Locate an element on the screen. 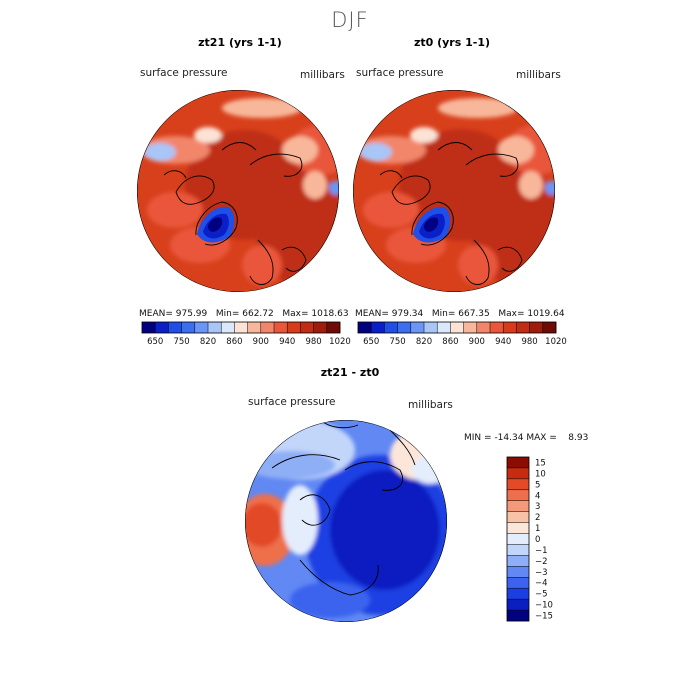  panel2-colorbar-tick-label: 750 is located at coordinates (397, 342).